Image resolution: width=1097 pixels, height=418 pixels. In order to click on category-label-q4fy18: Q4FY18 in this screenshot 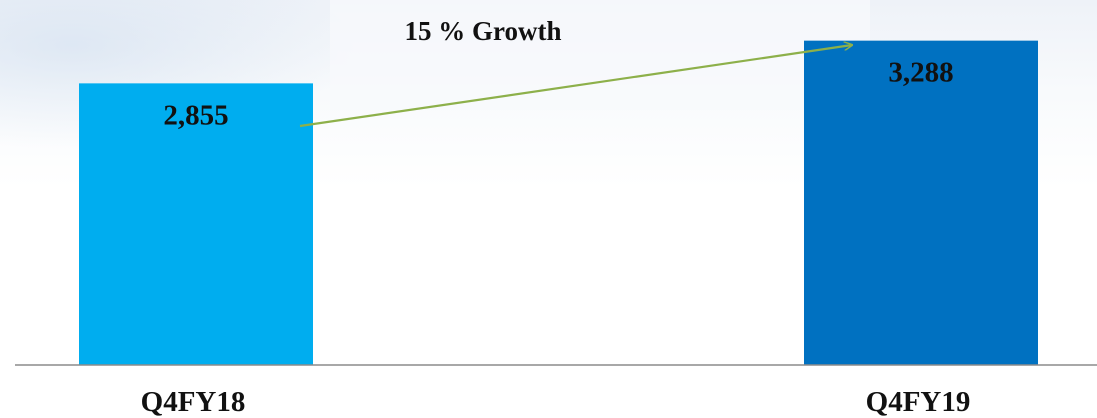, I will do `click(193, 402)`.